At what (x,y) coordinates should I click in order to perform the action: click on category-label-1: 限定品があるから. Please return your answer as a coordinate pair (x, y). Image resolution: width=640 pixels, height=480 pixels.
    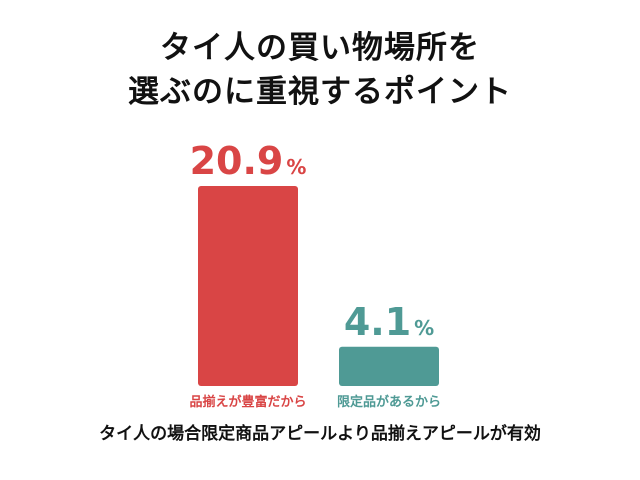
    Looking at the image, I should click on (389, 402).